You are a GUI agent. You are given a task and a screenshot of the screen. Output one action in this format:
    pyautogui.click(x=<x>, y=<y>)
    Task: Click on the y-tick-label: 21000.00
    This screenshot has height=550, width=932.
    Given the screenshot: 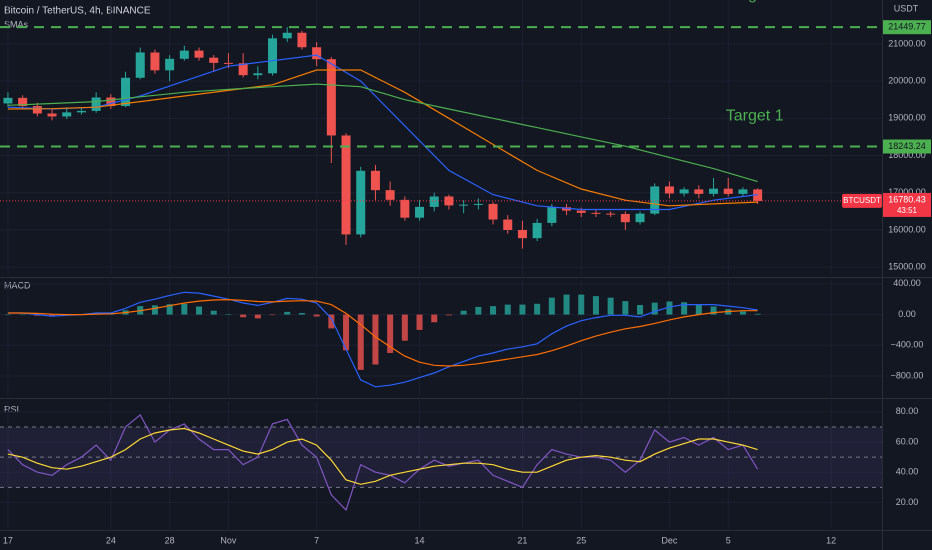 What is the action you would take?
    pyautogui.click(x=907, y=43)
    